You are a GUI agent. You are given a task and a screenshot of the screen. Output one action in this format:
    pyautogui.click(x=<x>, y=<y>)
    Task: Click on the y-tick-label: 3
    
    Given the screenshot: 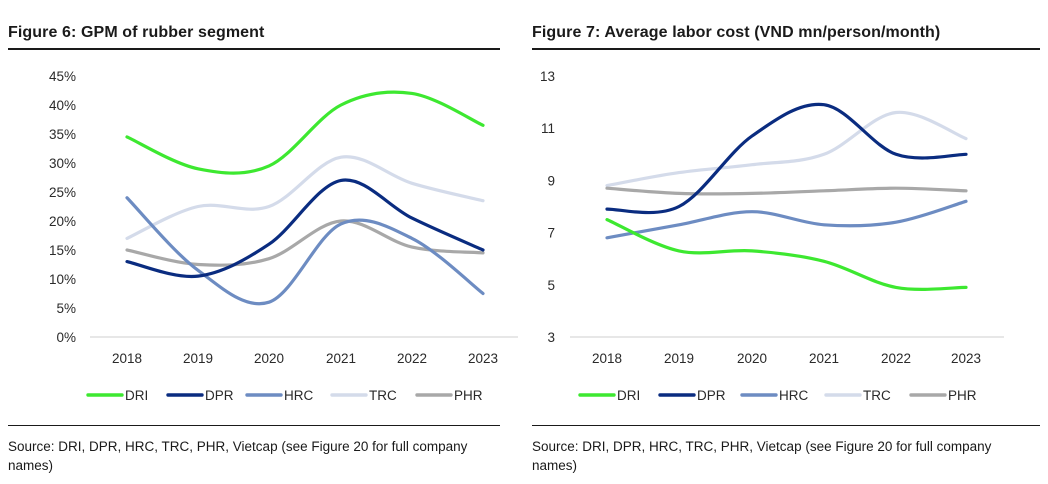 What is the action you would take?
    pyautogui.click(x=551, y=337)
    